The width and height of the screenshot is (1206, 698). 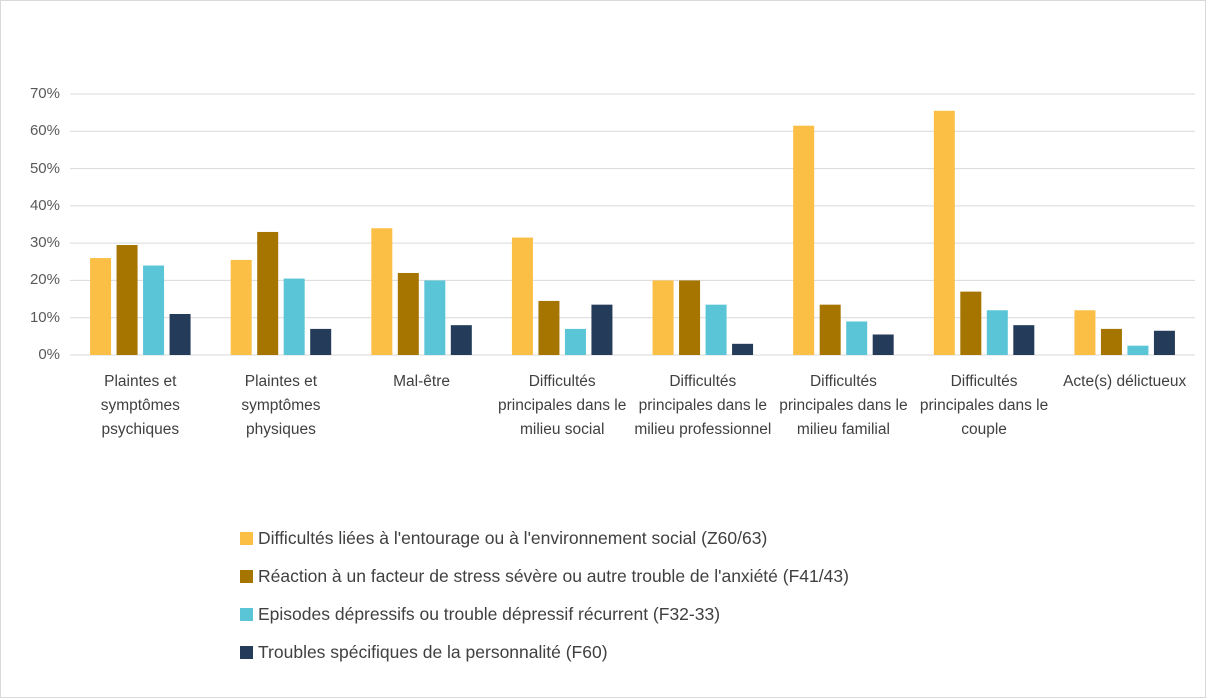 What do you see at coordinates (281, 405) in the screenshot?
I see `x-tick-label: Plaintes et symptômes physiques` at bounding box center [281, 405].